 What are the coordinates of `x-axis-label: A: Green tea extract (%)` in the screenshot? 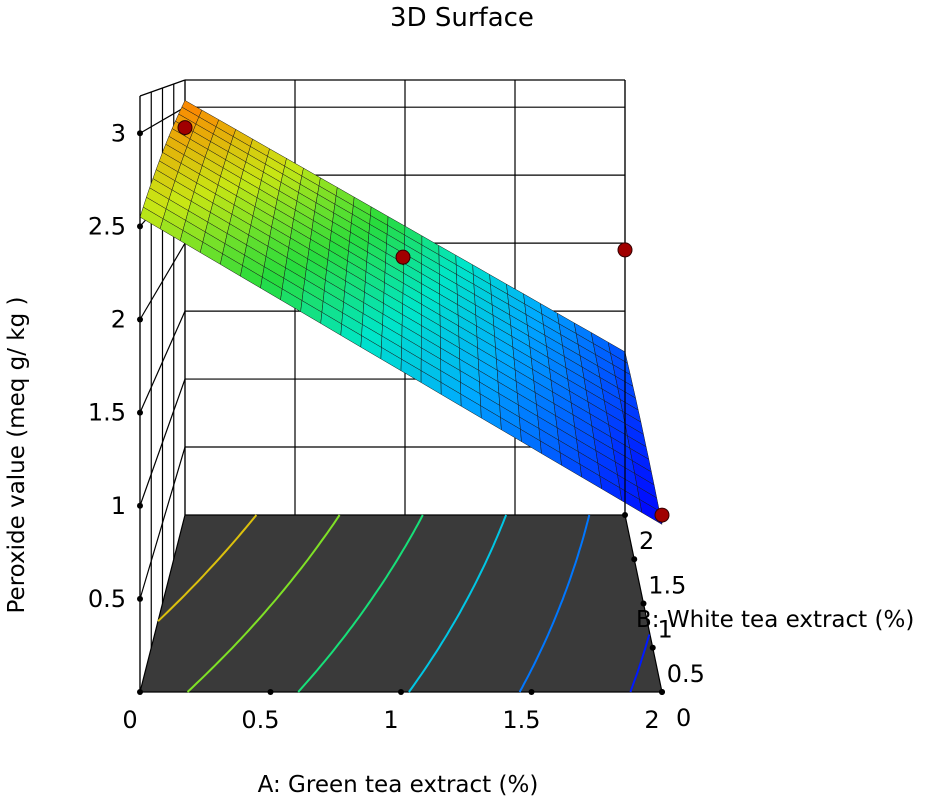 It's located at (398, 784).